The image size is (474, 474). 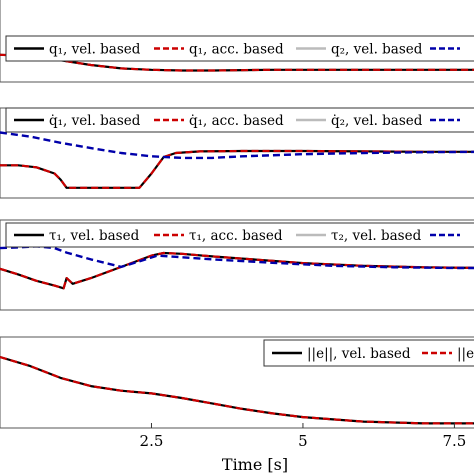 I want to click on x-axis-ticks: 2.5 5 7.5, so click(x=303, y=436).